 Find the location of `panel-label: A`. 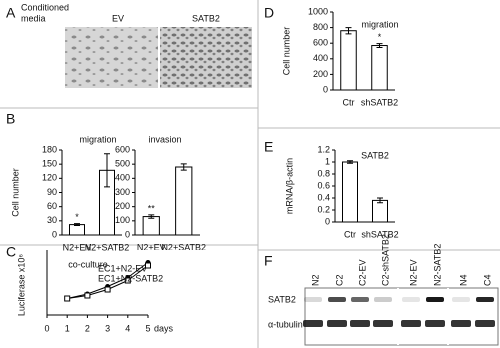

panel-label: A is located at coordinates (11, 13).